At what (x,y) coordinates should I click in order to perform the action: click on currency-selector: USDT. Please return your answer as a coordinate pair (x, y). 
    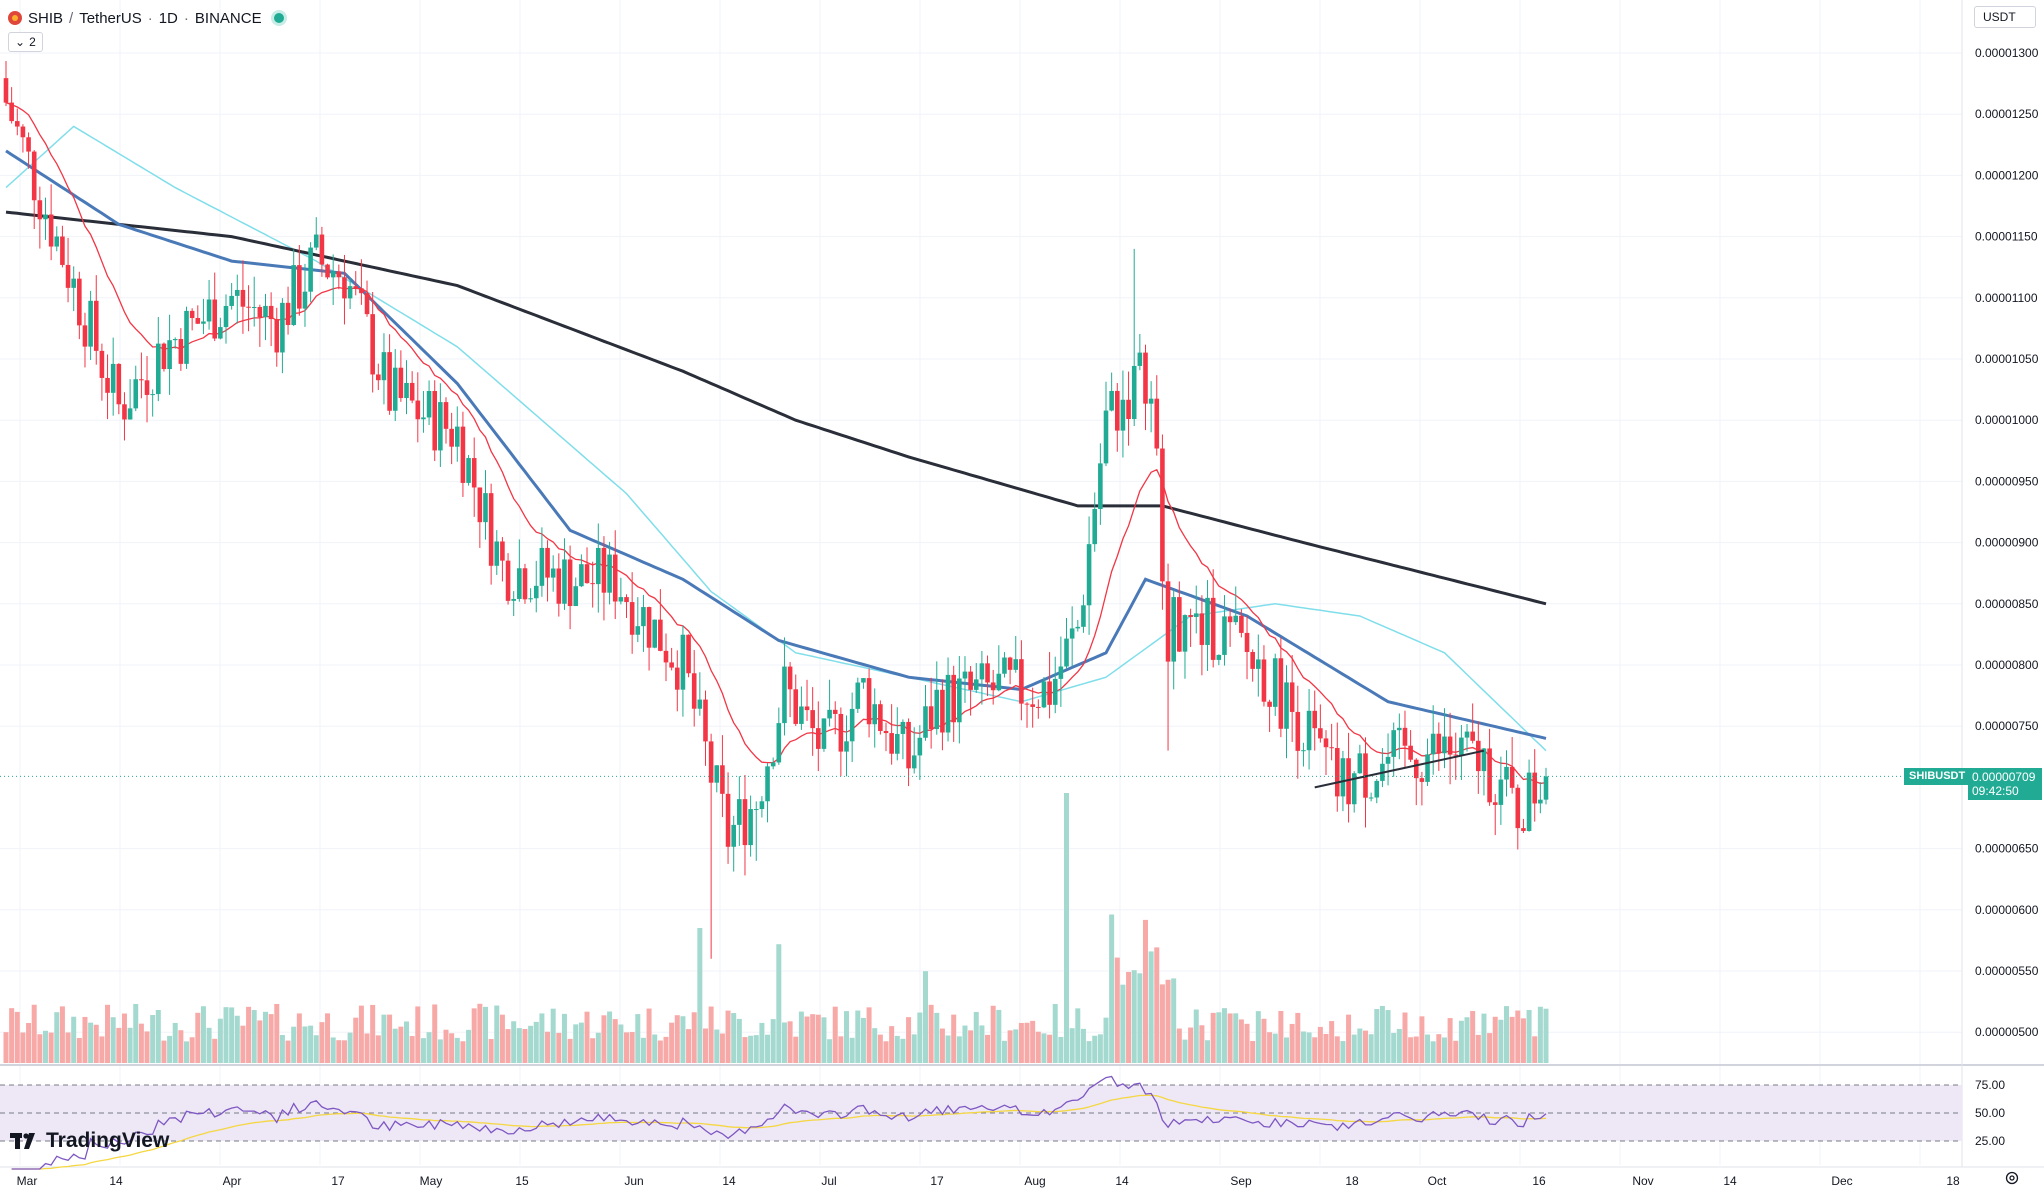
    Looking at the image, I should click on (2005, 17).